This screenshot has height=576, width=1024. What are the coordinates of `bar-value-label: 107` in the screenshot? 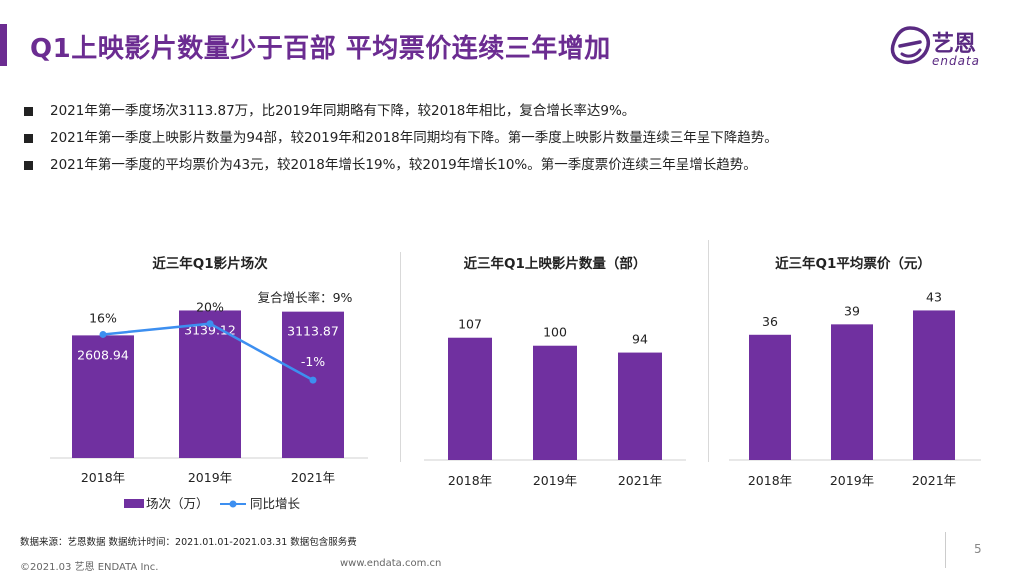 It's located at (470, 324).